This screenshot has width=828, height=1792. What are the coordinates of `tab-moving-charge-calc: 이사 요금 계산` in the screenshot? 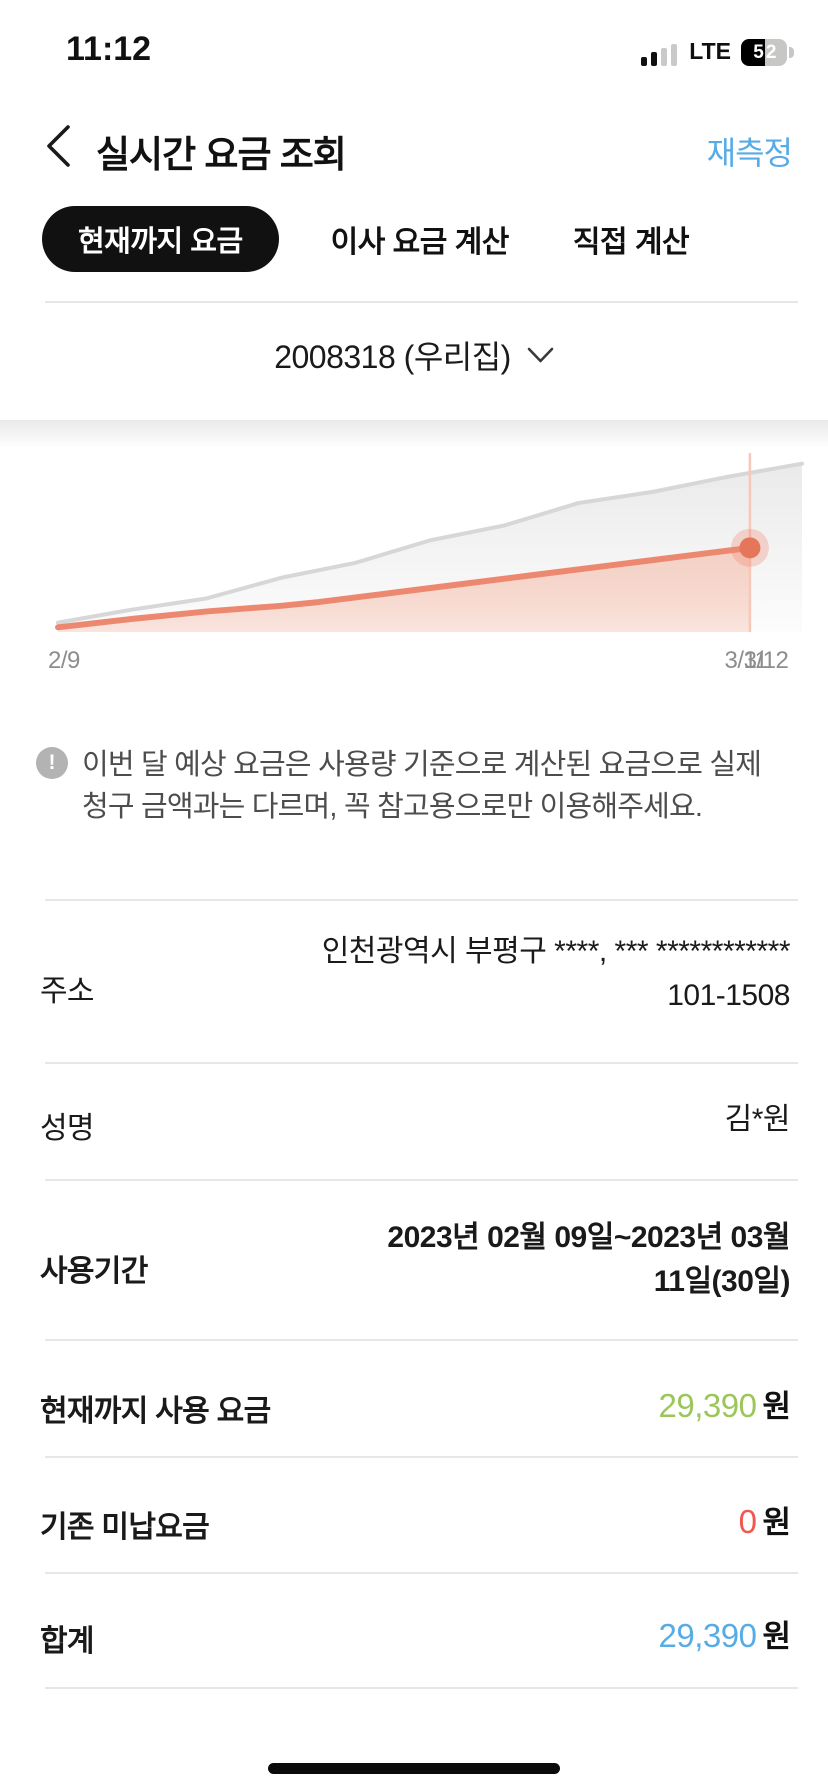 It's located at (420, 242).